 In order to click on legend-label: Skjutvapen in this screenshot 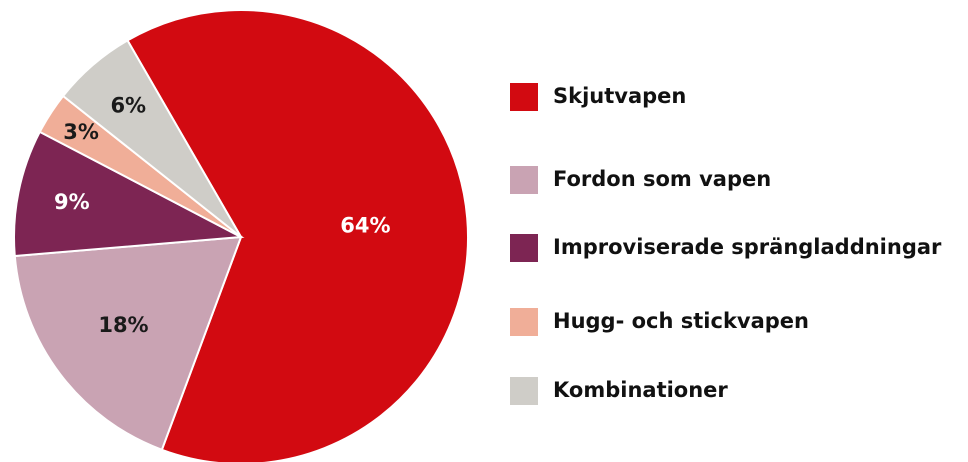, I will do `click(619, 96)`.